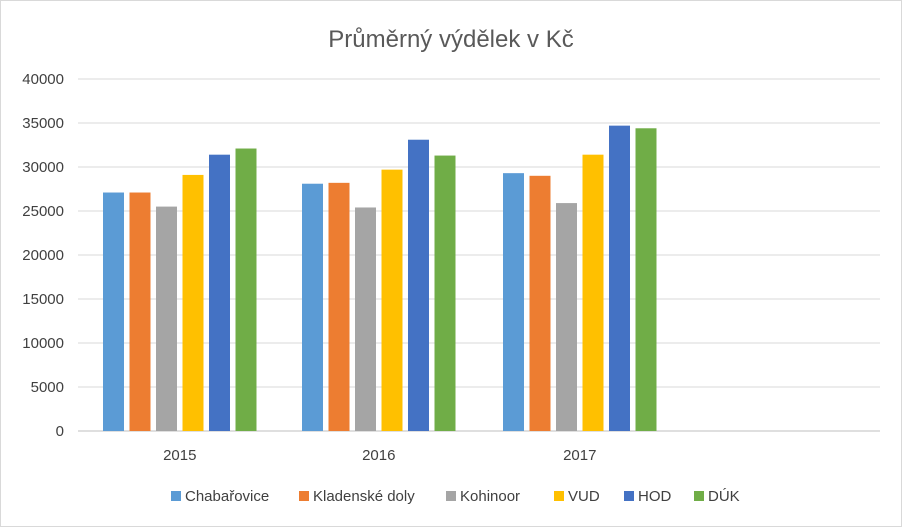 The width and height of the screenshot is (902, 527). I want to click on y-tick-label: 20000, so click(43, 255).